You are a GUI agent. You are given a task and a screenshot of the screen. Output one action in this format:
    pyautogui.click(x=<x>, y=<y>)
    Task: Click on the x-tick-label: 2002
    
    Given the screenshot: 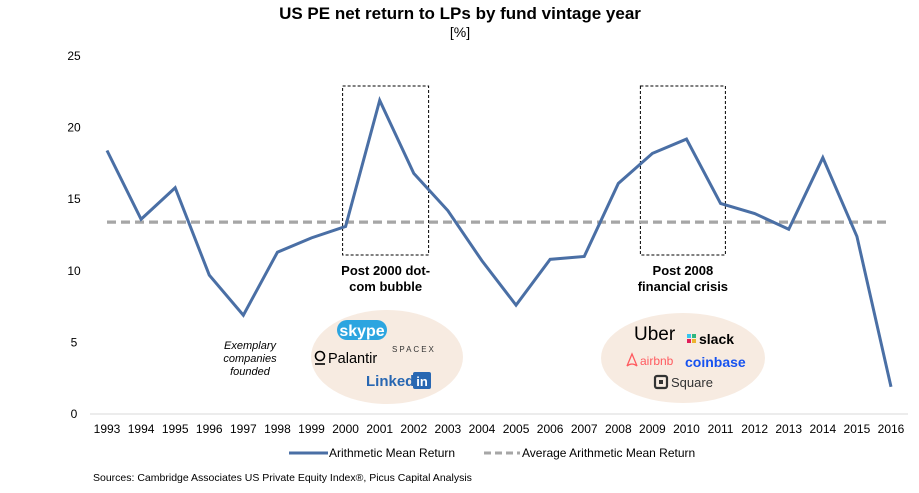 What is the action you would take?
    pyautogui.click(x=413, y=429)
    